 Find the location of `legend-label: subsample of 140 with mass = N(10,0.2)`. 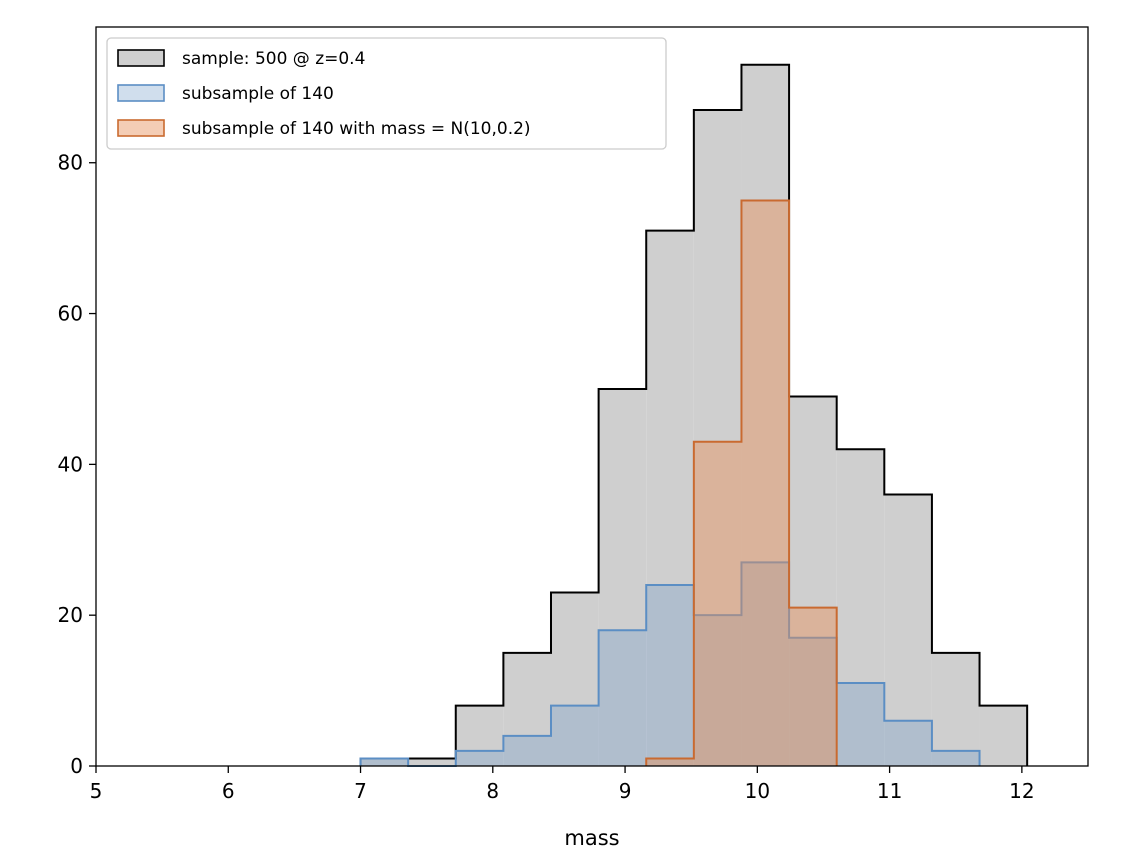

legend-label: subsample of 140 with mass = N(10,0.2) is located at coordinates (356, 129).